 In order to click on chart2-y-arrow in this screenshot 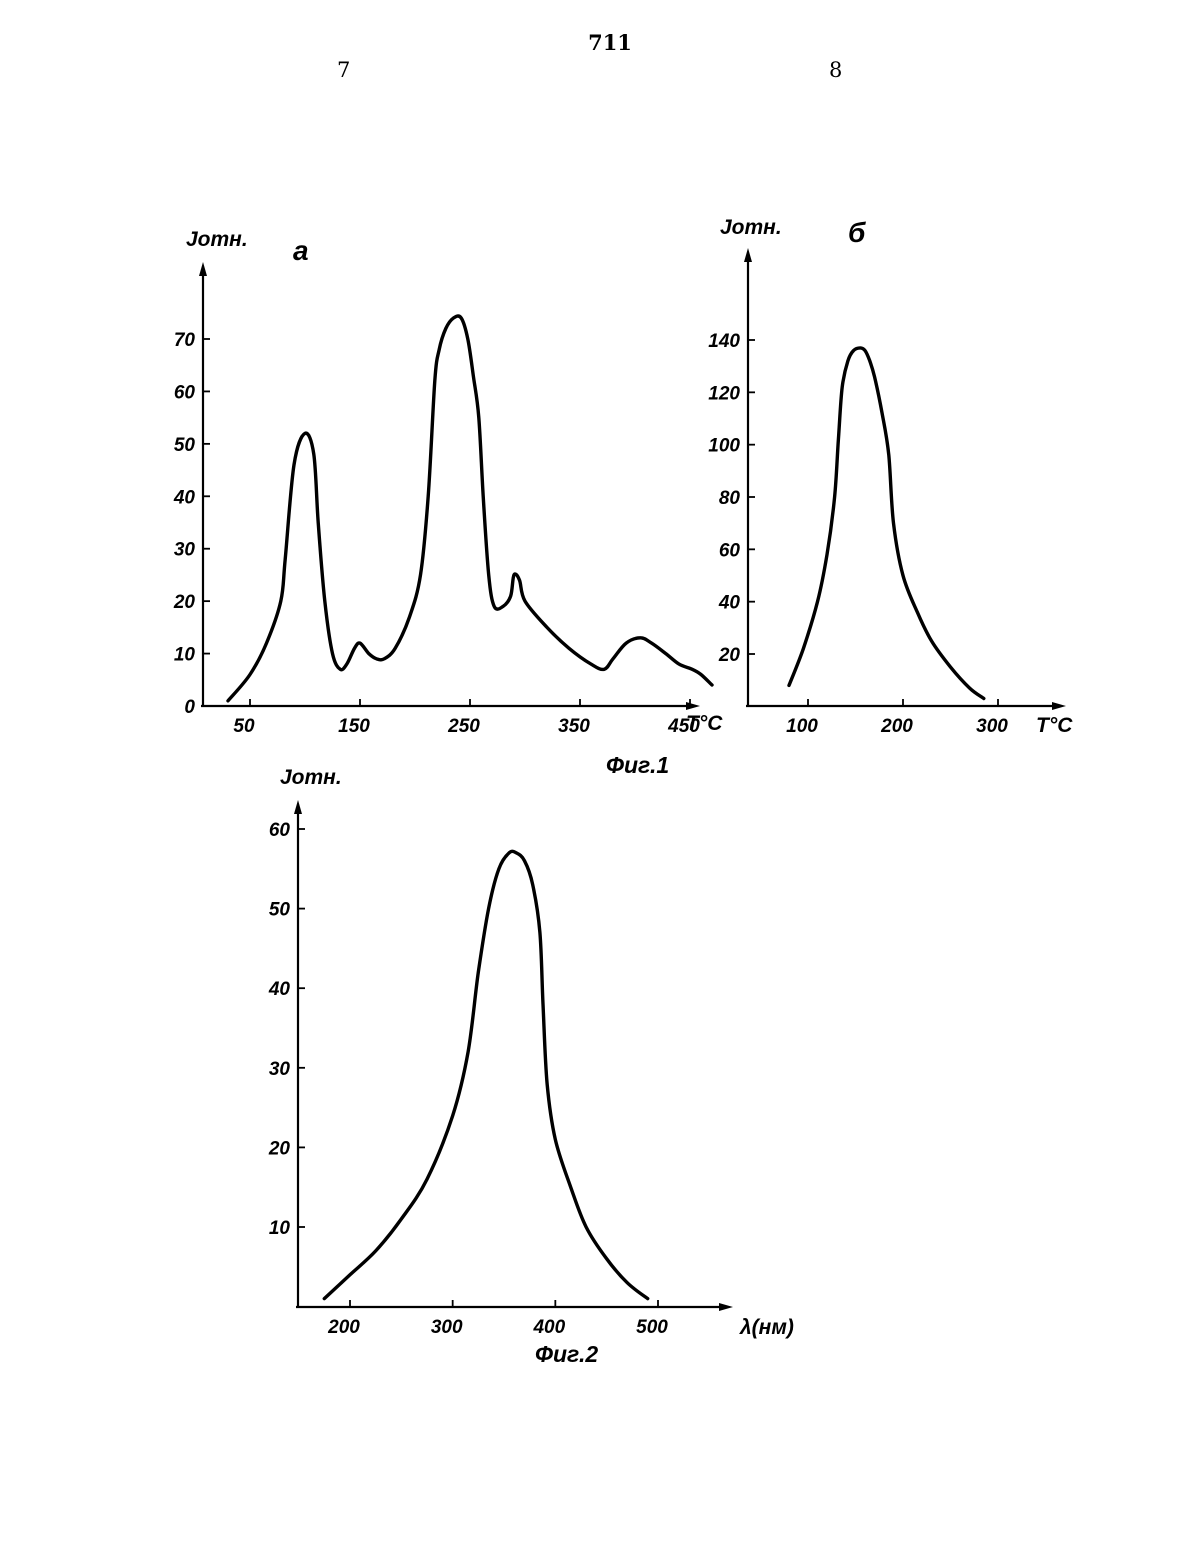, I will do `click(748, 255)`.